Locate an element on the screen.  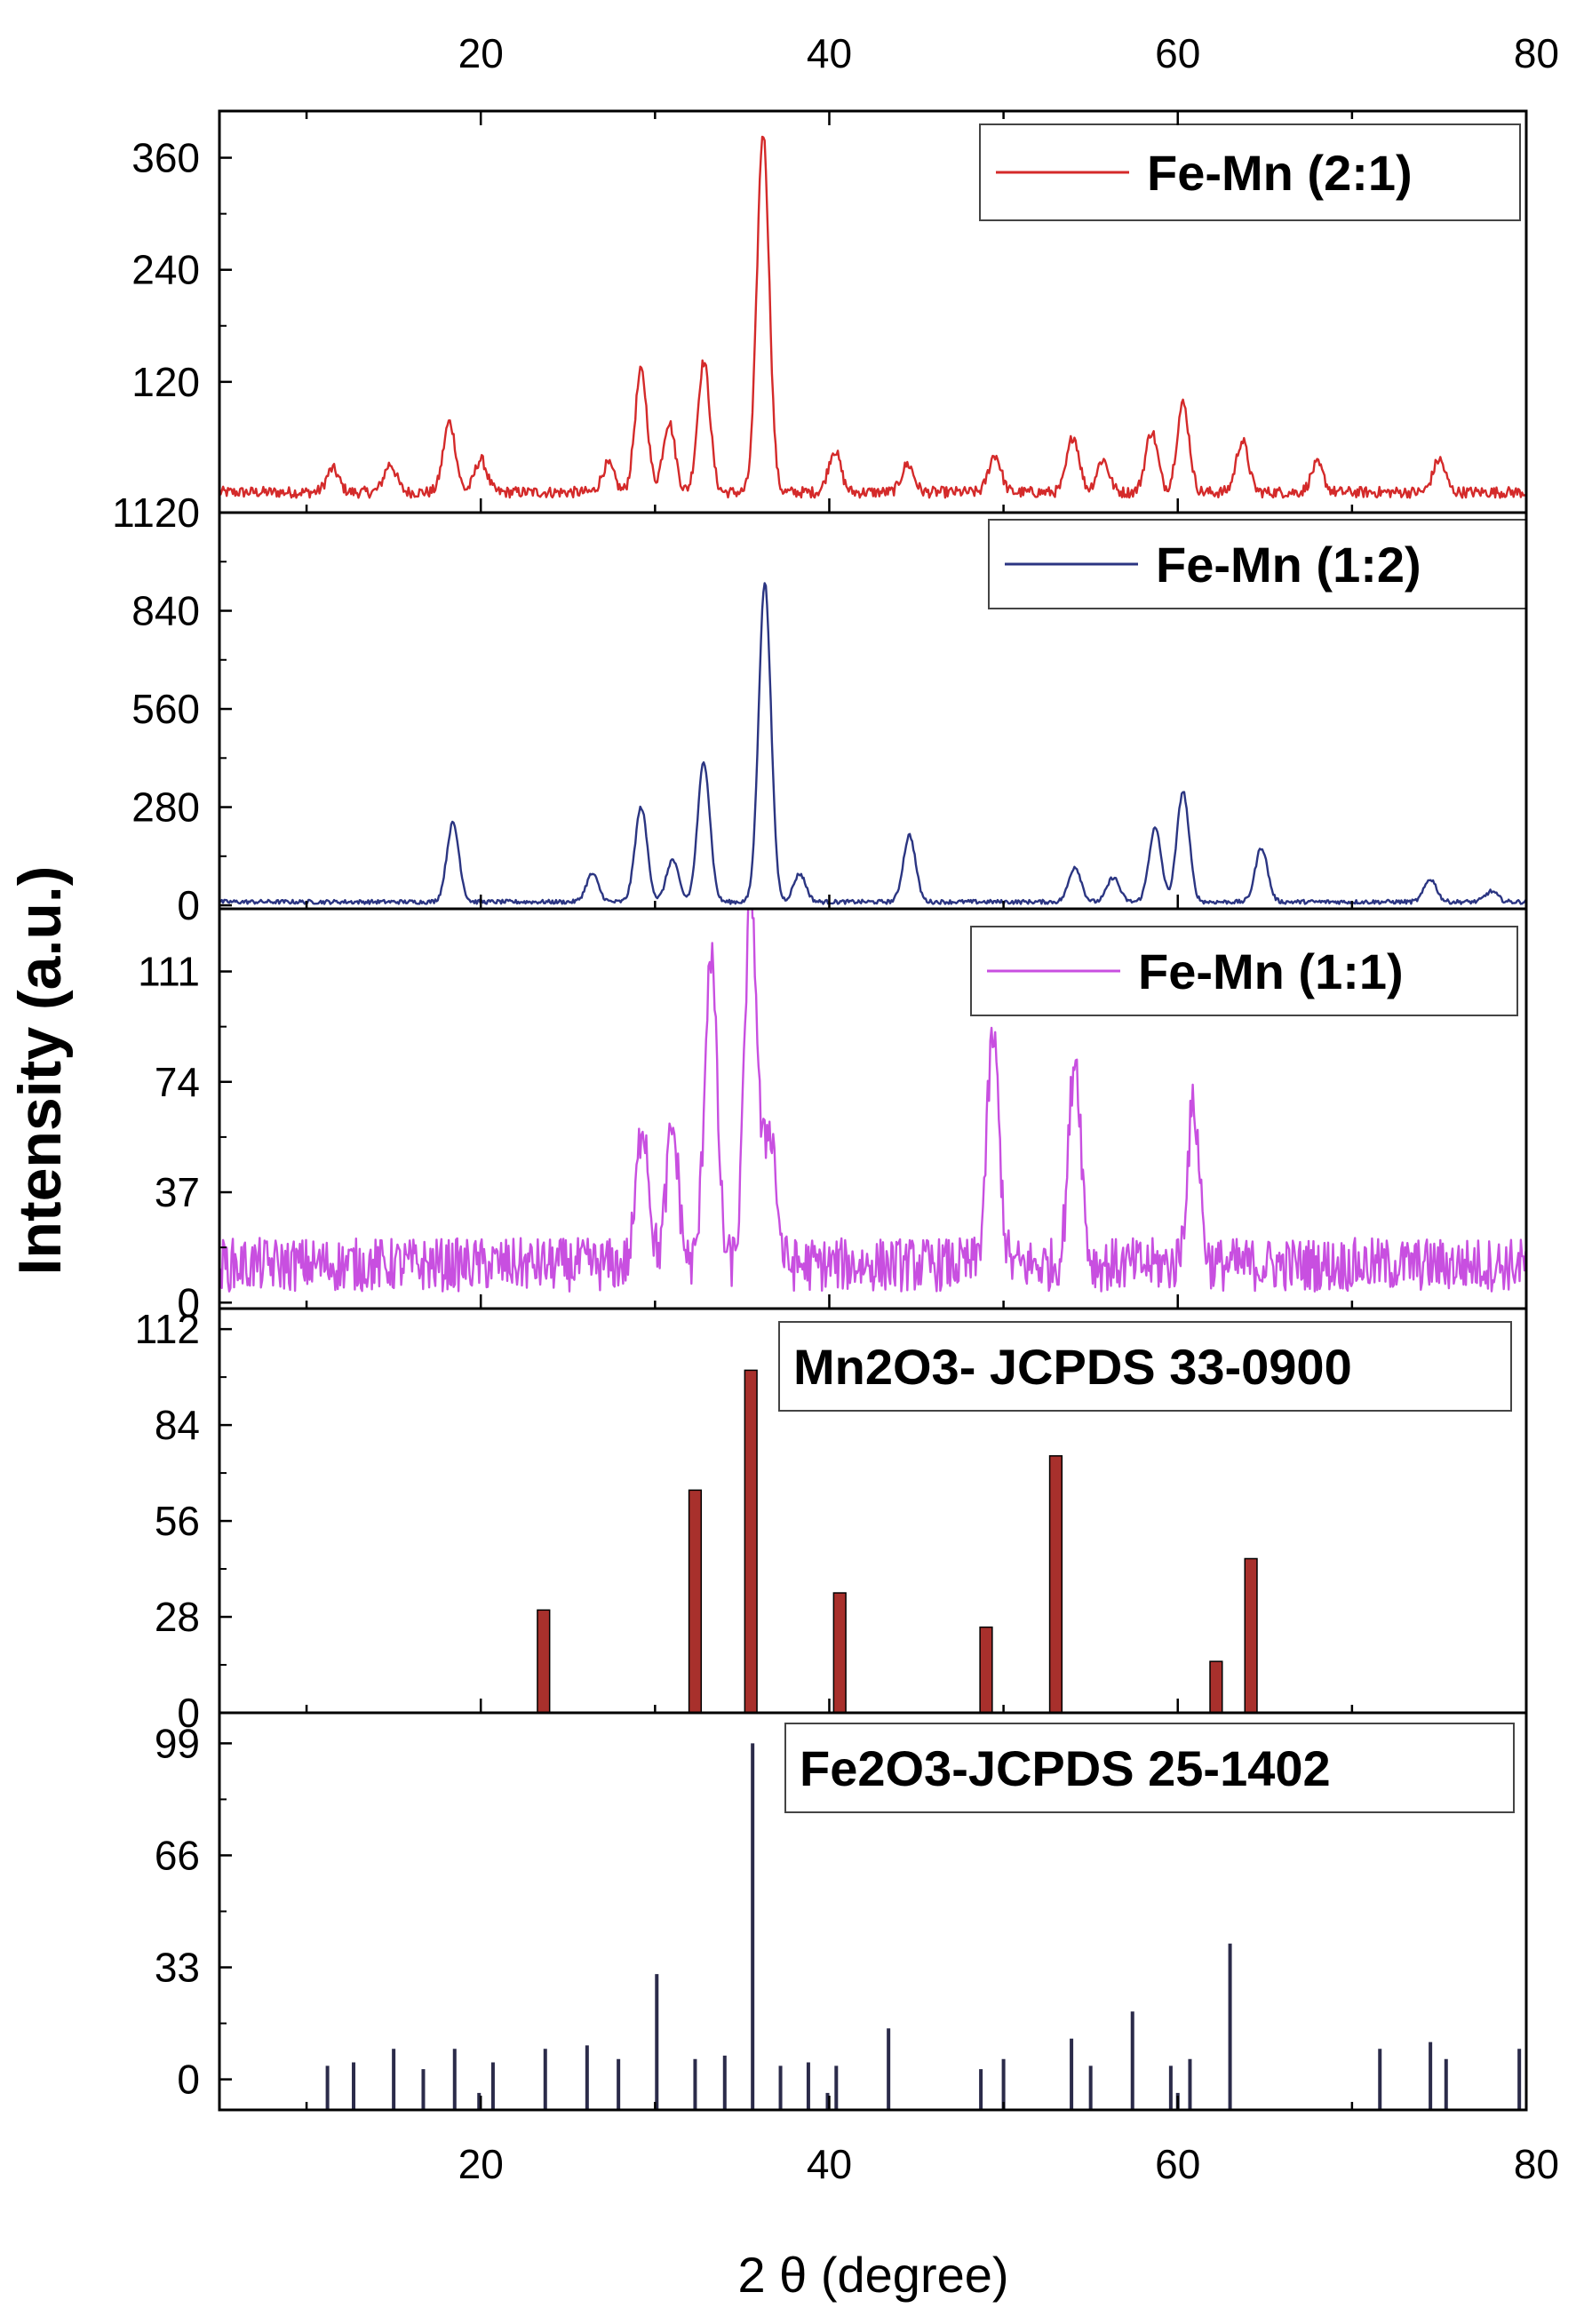
y-tick-label: 360 is located at coordinates (165, 158).